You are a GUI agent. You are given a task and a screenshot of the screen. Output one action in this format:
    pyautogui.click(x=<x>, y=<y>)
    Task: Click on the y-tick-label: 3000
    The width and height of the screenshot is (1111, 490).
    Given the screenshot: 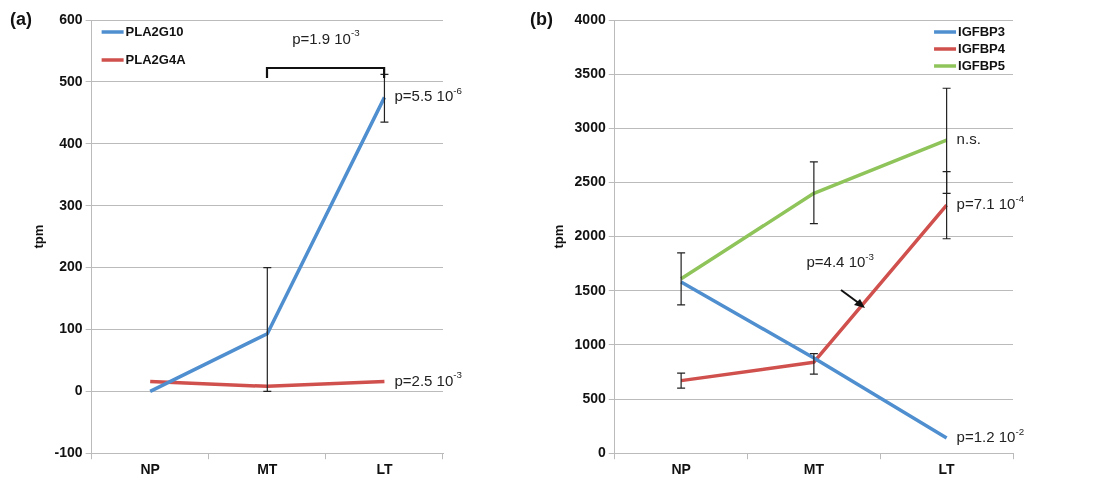 What is the action you would take?
    pyautogui.click(x=590, y=127)
    